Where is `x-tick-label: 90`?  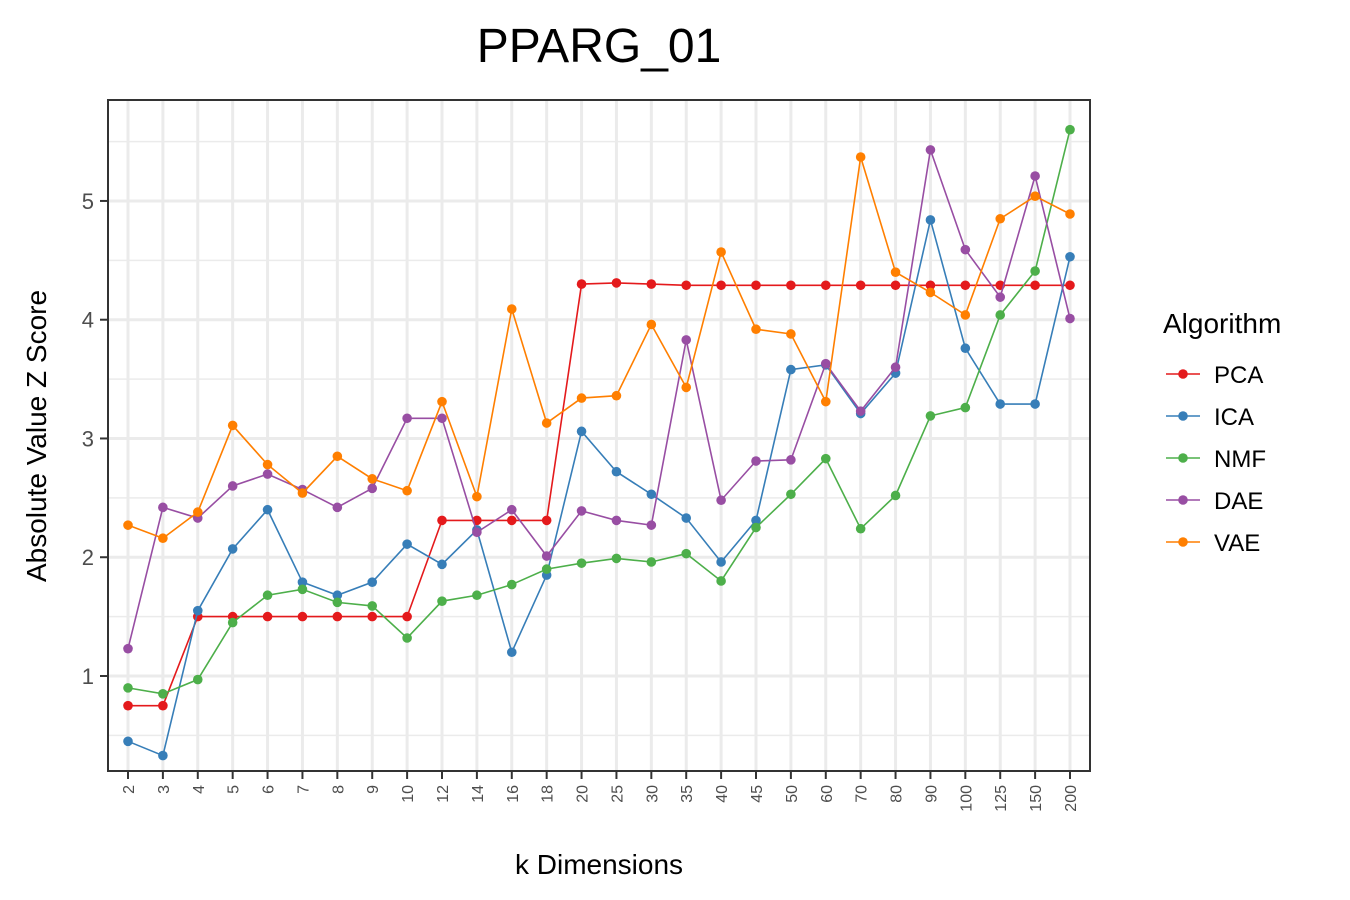
x-tick-label: 90 is located at coordinates (931, 794).